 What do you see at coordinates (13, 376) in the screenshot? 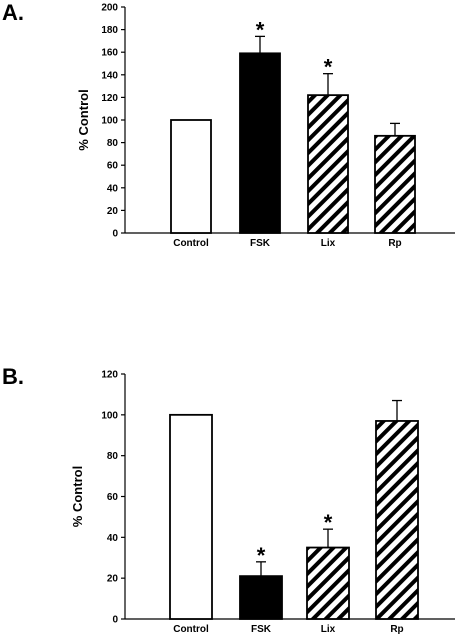
I see `panel-label: B.` at bounding box center [13, 376].